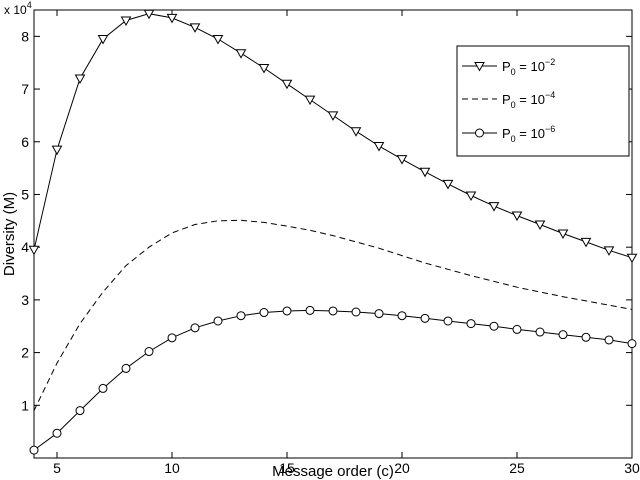  I want to click on legend-label-1: P0 = 10−2, so click(528, 67).